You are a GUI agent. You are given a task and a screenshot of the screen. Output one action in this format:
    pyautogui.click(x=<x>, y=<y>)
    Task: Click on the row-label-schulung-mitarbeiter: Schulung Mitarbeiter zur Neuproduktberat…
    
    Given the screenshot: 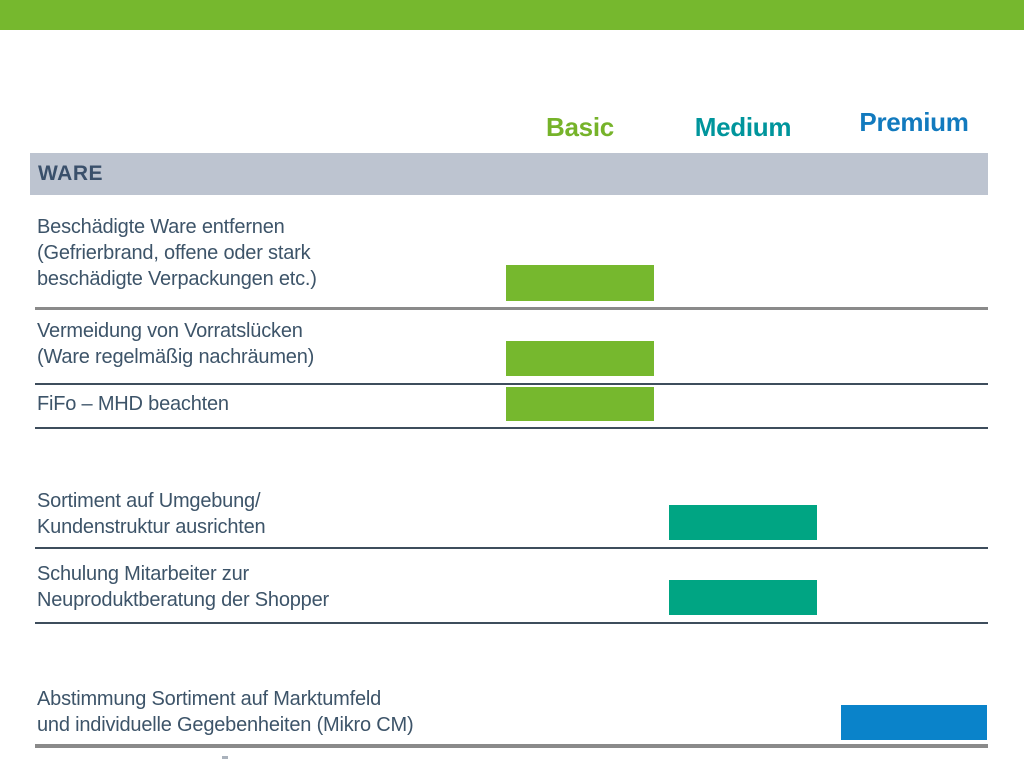 What is the action you would take?
    pyautogui.click(x=183, y=587)
    